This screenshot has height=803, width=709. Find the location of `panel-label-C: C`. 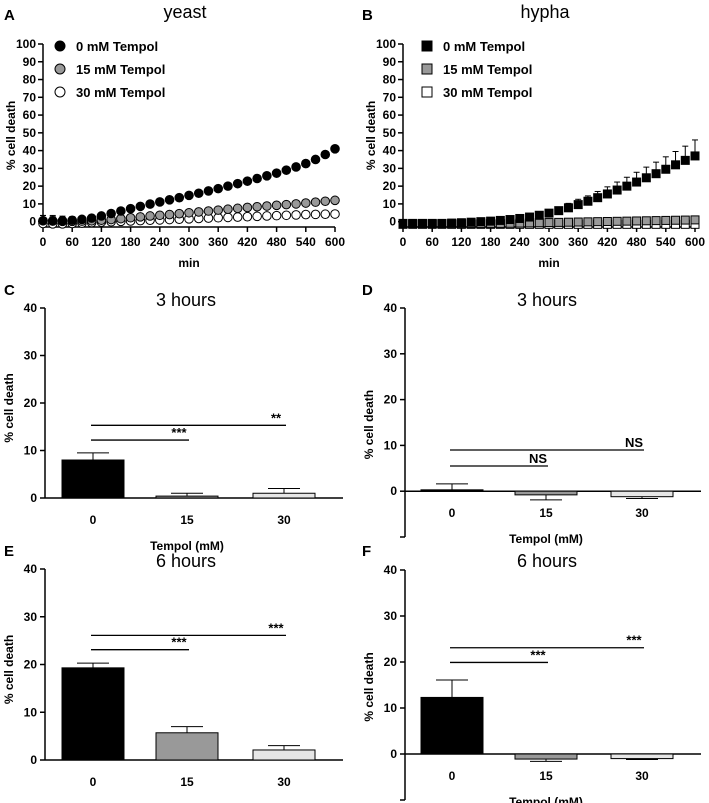

panel-label-C: C is located at coordinates (9, 290).